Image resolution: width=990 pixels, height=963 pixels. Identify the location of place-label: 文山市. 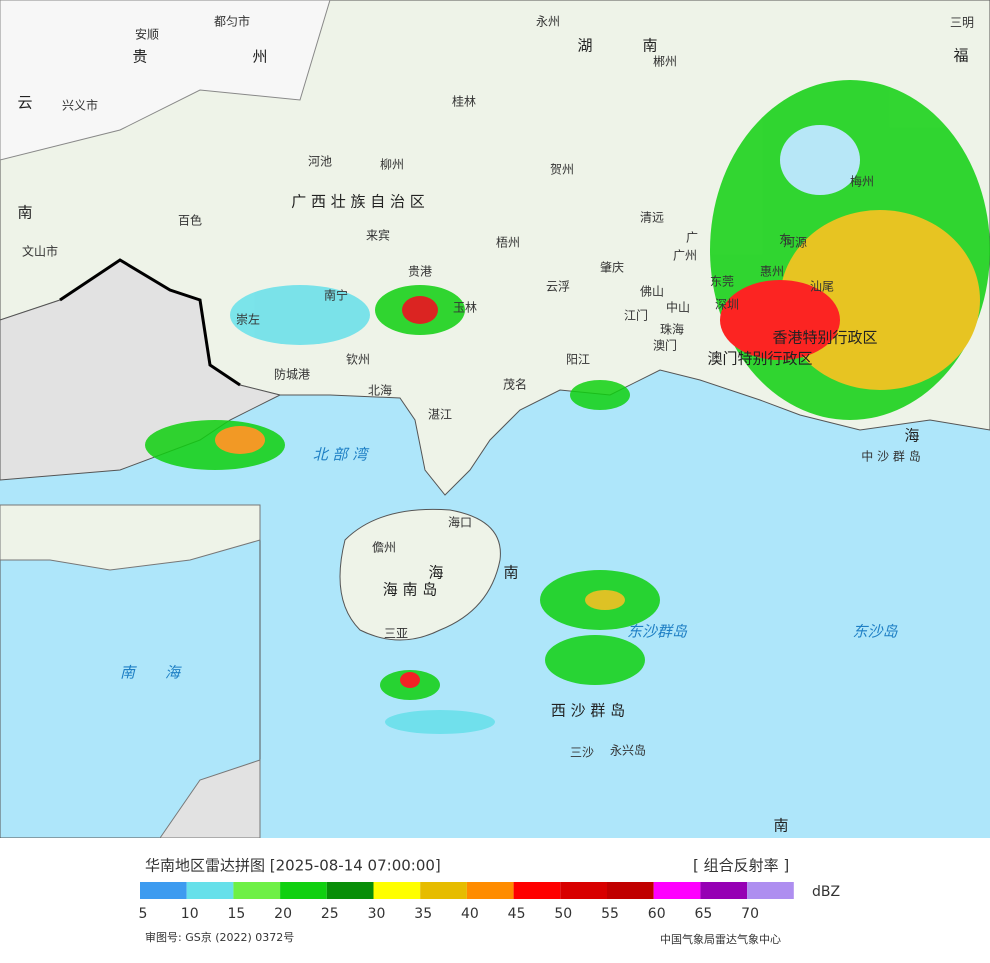
(40, 251).